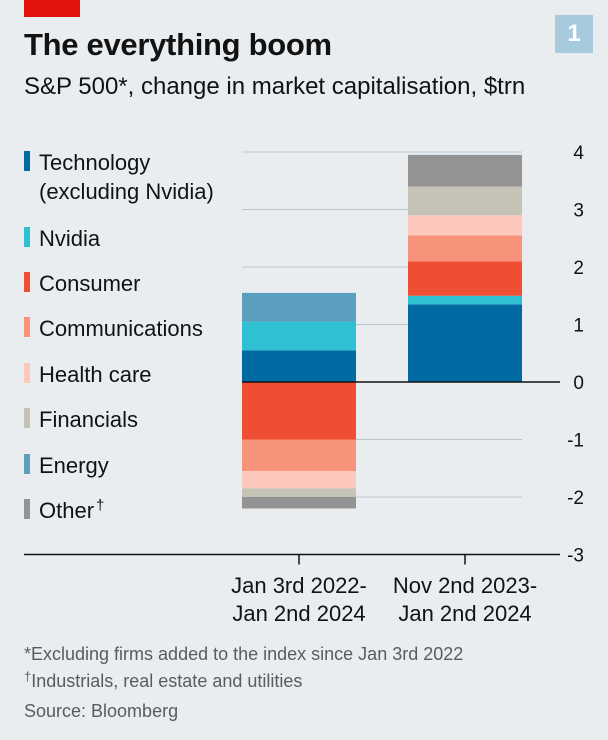 The height and width of the screenshot is (740, 608). Describe the element at coordinates (465, 585) in the screenshot. I see `x-tick-label: Nov 2nd 2023-` at that location.